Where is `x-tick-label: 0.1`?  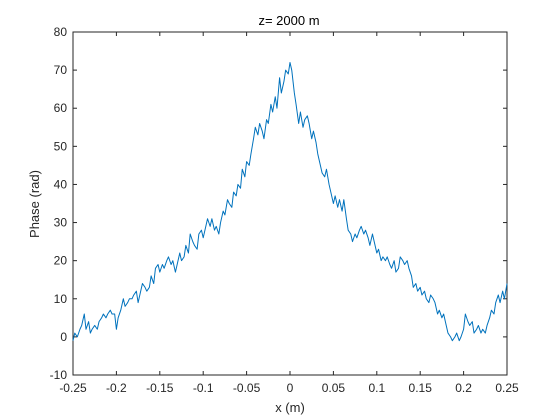 x-tick-label: 0.1 is located at coordinates (376, 388).